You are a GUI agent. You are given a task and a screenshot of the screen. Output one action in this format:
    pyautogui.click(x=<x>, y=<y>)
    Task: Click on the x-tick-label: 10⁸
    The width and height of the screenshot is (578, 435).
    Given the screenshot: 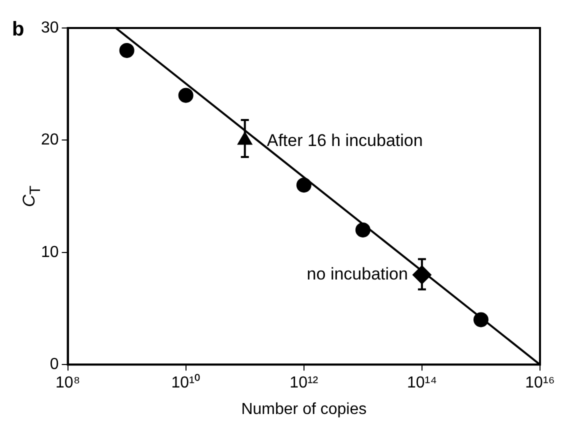 What is the action you would take?
    pyautogui.click(x=68, y=383)
    